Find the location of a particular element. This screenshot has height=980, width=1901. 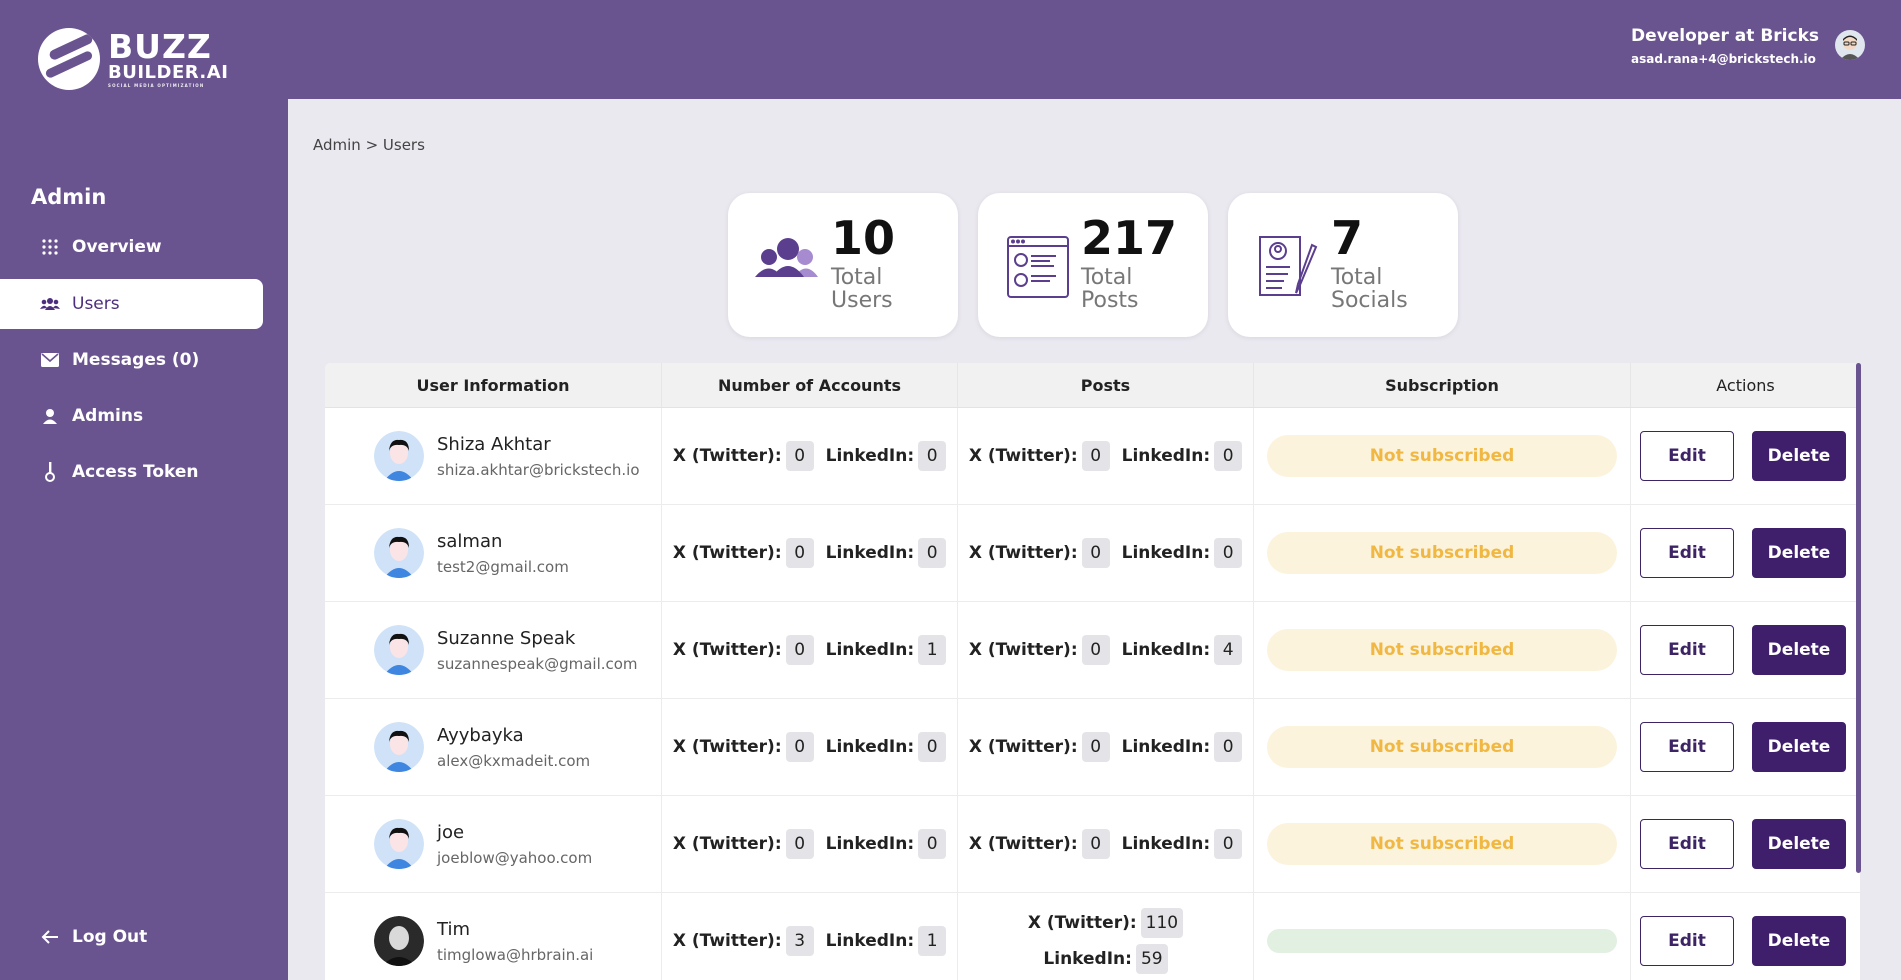

column-header: User Information is located at coordinates (493, 385).